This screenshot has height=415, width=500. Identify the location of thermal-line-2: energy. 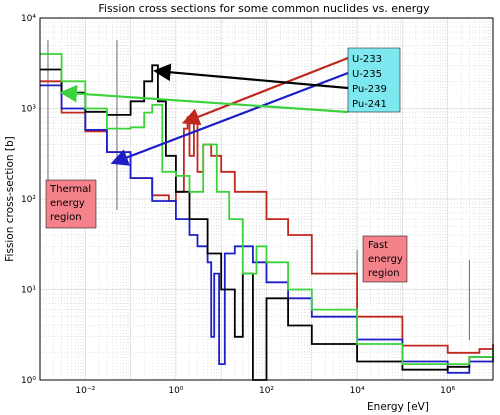
(67, 203).